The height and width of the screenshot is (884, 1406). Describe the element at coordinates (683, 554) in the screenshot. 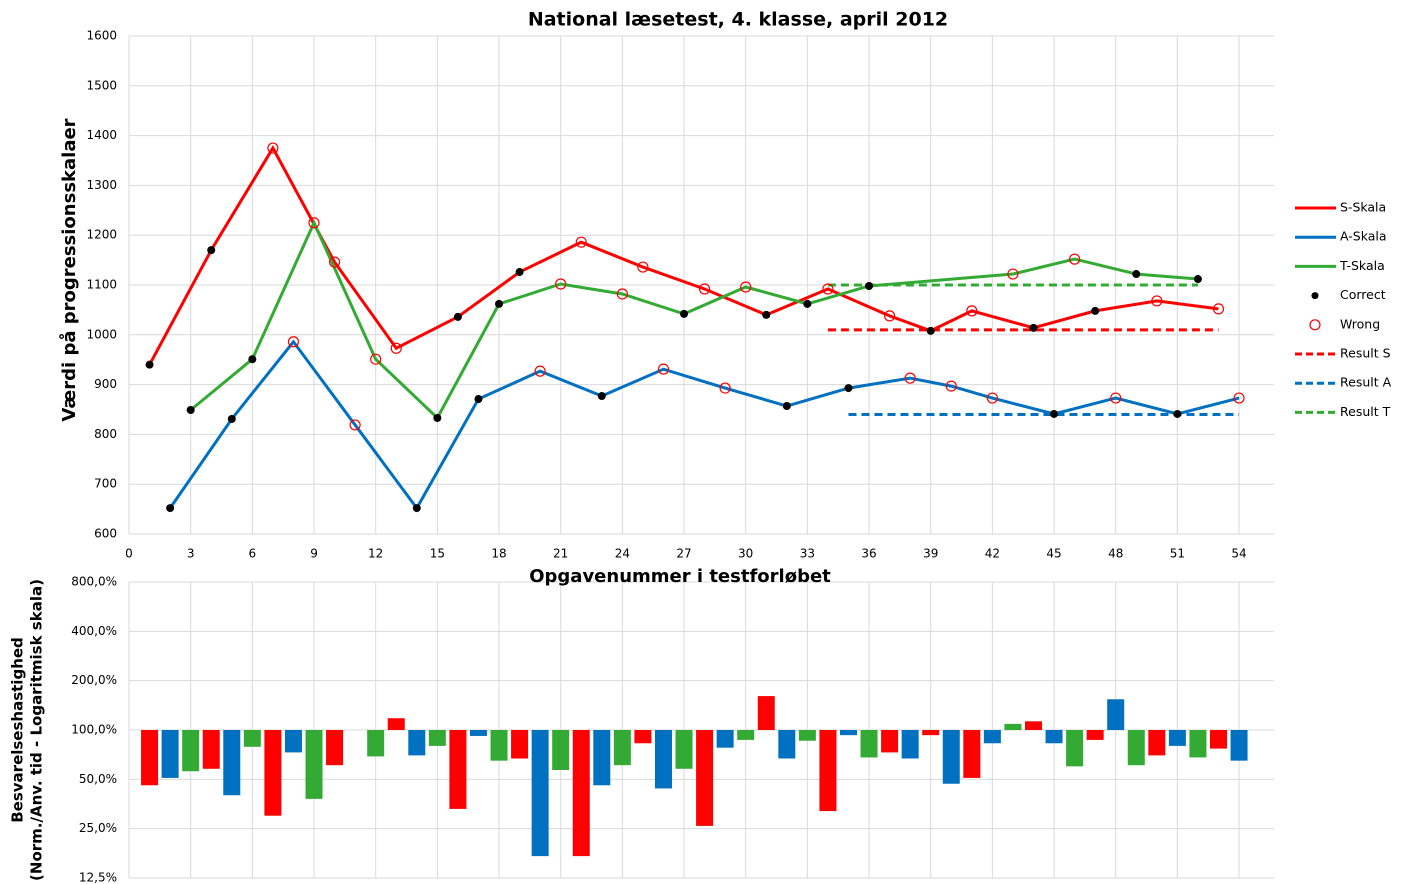

I see `x-tick-label: 27` at that location.